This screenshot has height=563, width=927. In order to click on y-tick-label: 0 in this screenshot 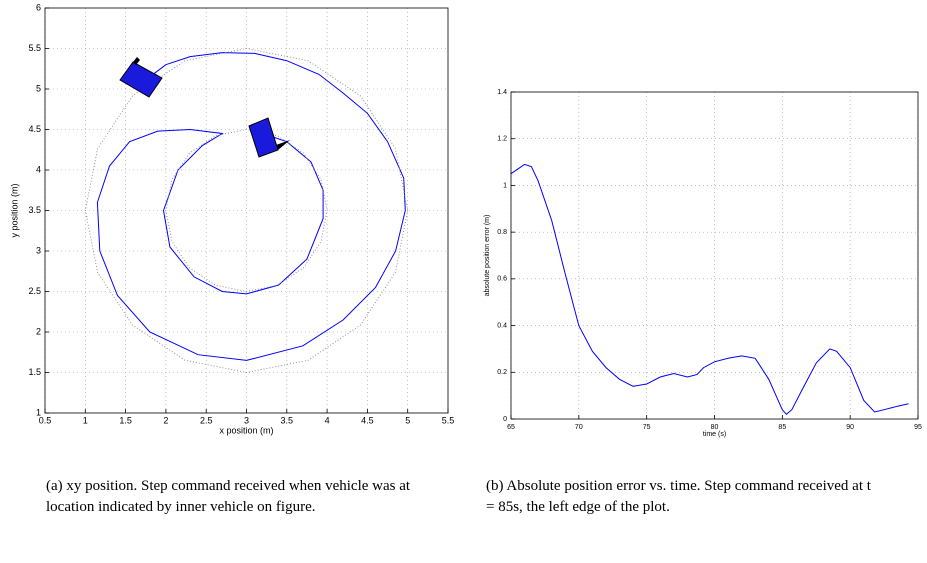, I will do `click(505, 419)`.